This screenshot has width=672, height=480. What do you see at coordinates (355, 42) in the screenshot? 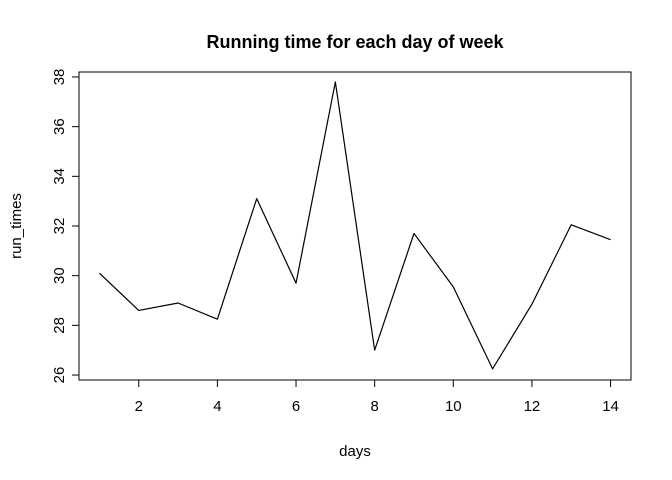
I see `chart-title: Running time for each day of week` at bounding box center [355, 42].